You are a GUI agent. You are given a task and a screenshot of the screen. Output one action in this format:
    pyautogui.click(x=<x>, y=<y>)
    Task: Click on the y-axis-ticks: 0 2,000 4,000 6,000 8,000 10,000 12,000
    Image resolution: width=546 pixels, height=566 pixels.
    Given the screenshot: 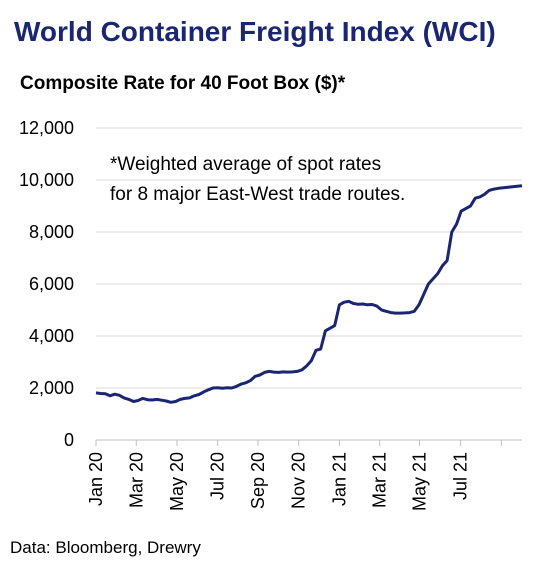 What is the action you would take?
    pyautogui.click(x=46, y=284)
    